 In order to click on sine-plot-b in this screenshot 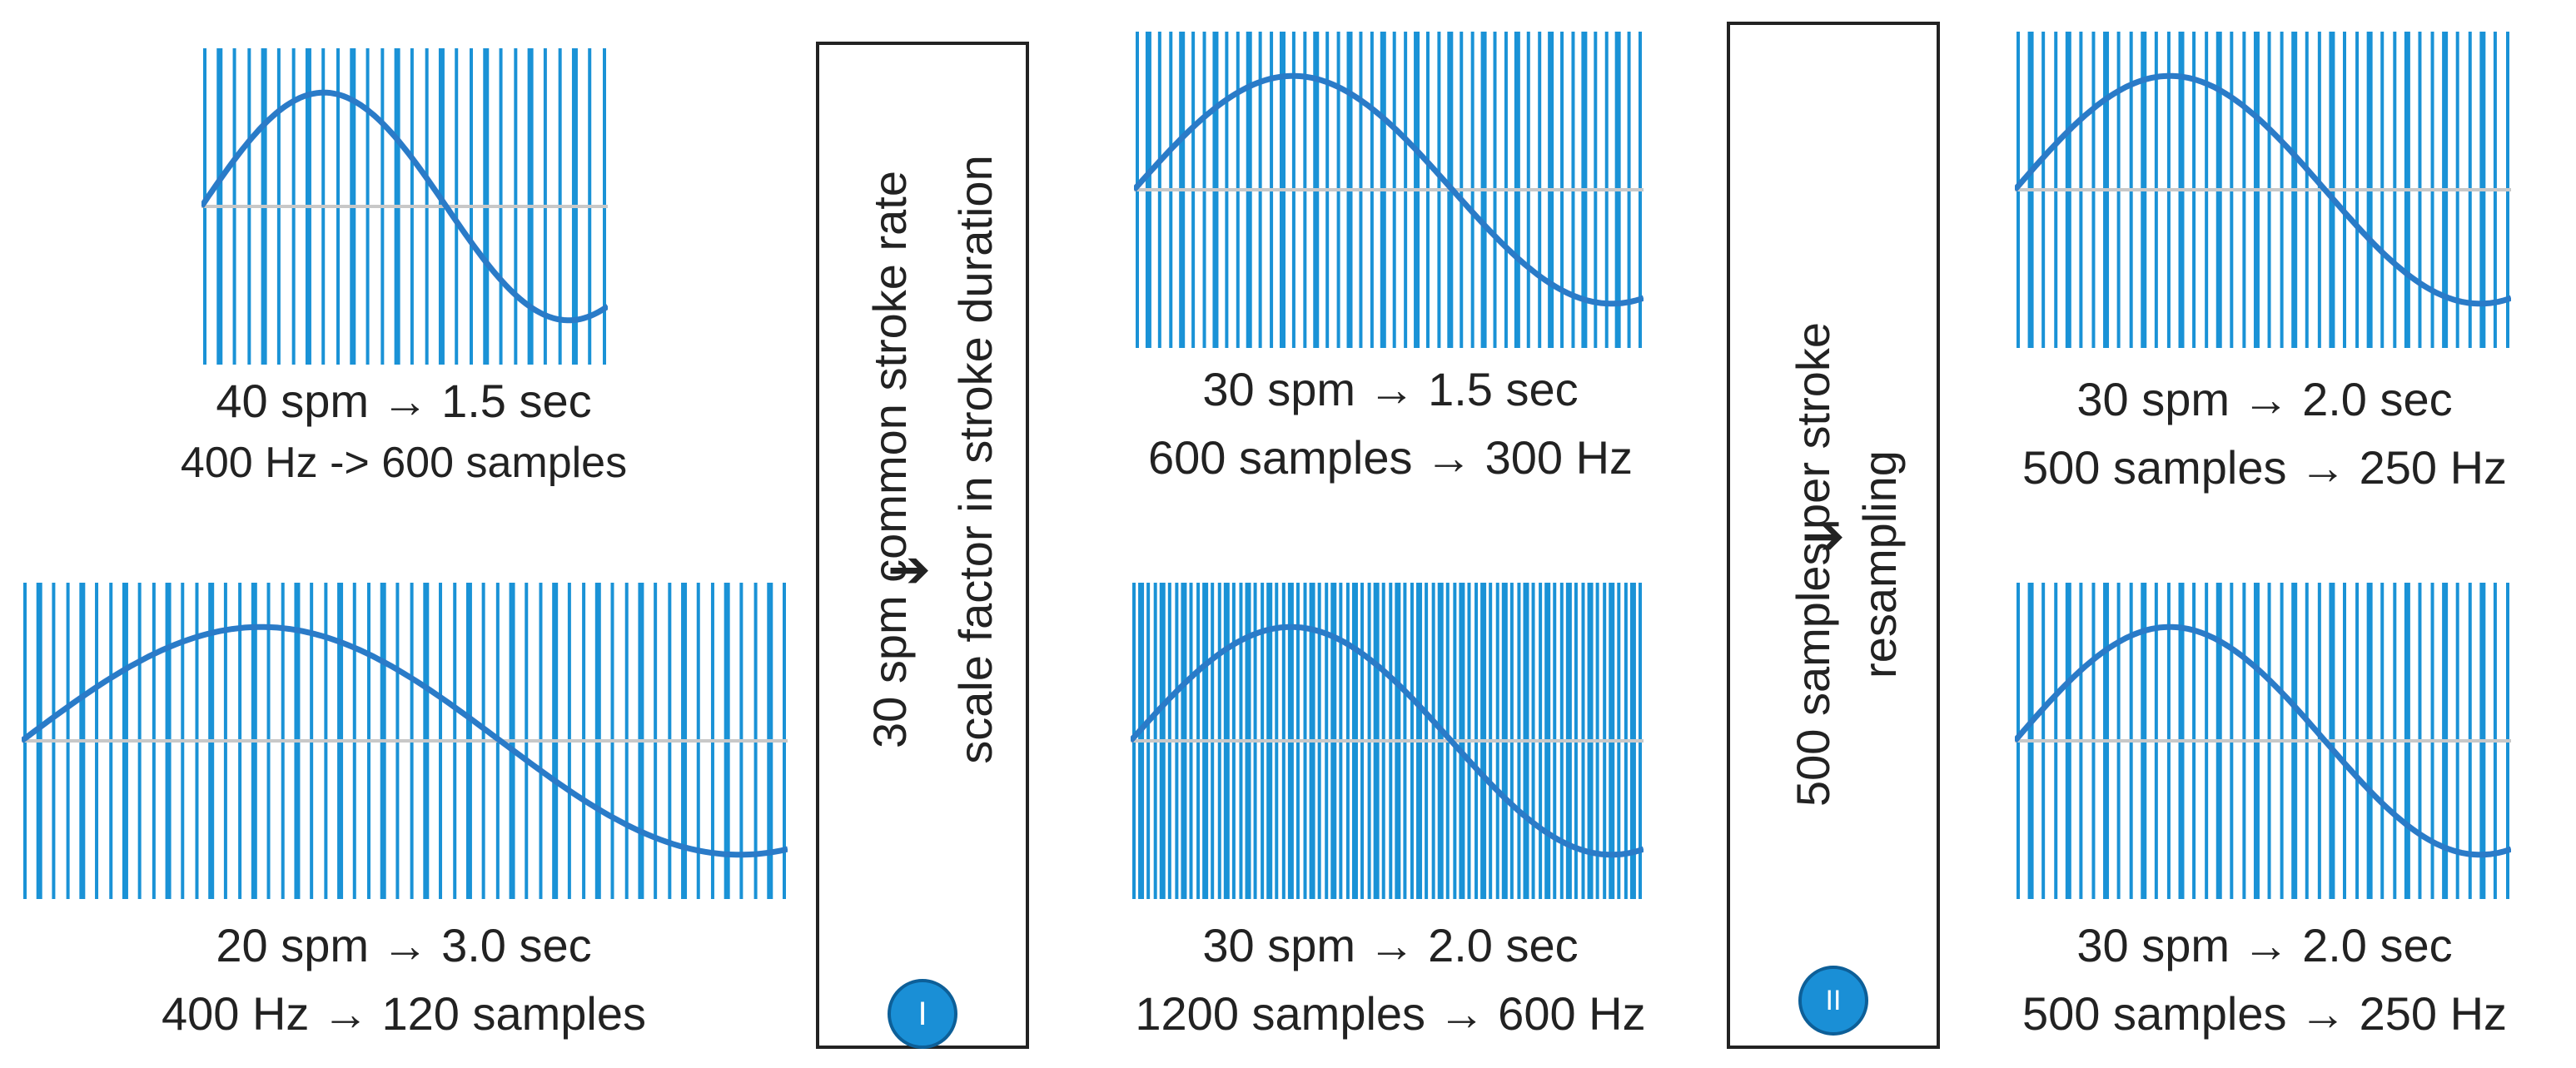, I will do `click(405, 741)`.